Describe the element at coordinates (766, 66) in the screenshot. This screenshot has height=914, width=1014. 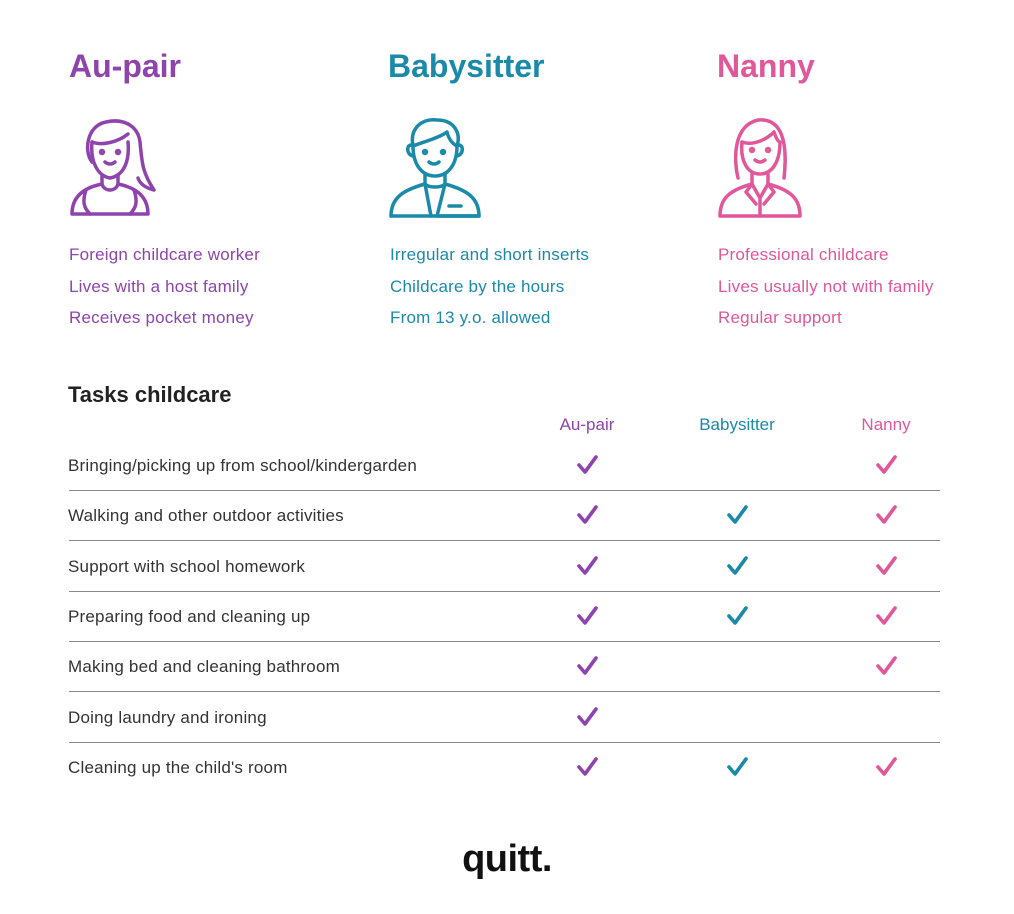
I see `nanny-title: Nanny` at that location.